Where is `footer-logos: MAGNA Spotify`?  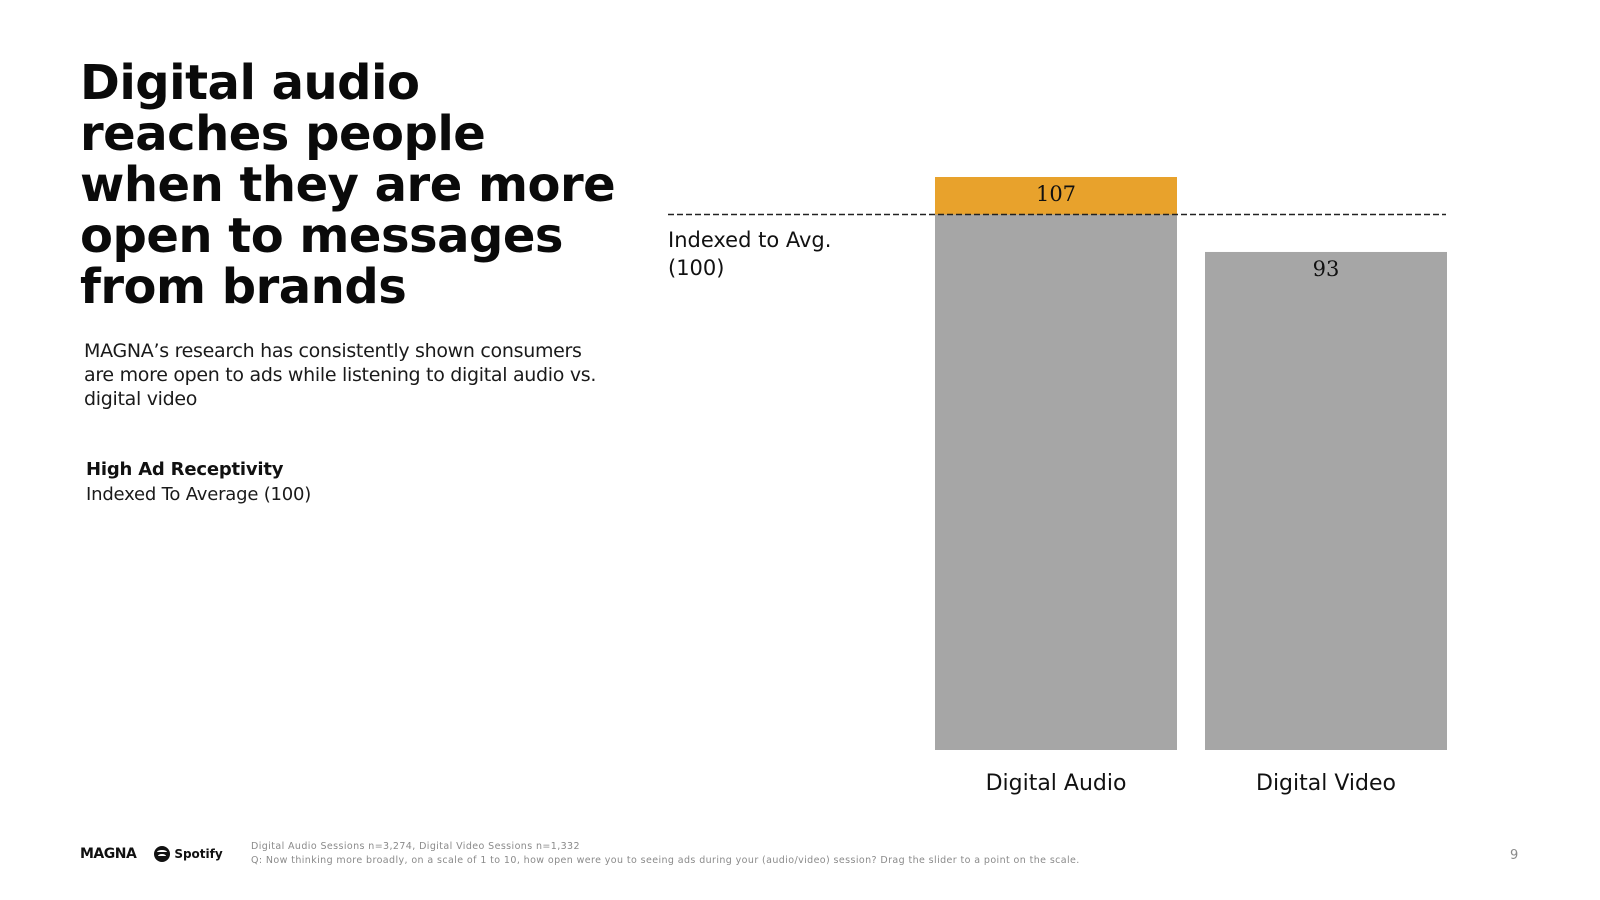
footer-logos: MAGNA Spotify is located at coordinates (151, 854).